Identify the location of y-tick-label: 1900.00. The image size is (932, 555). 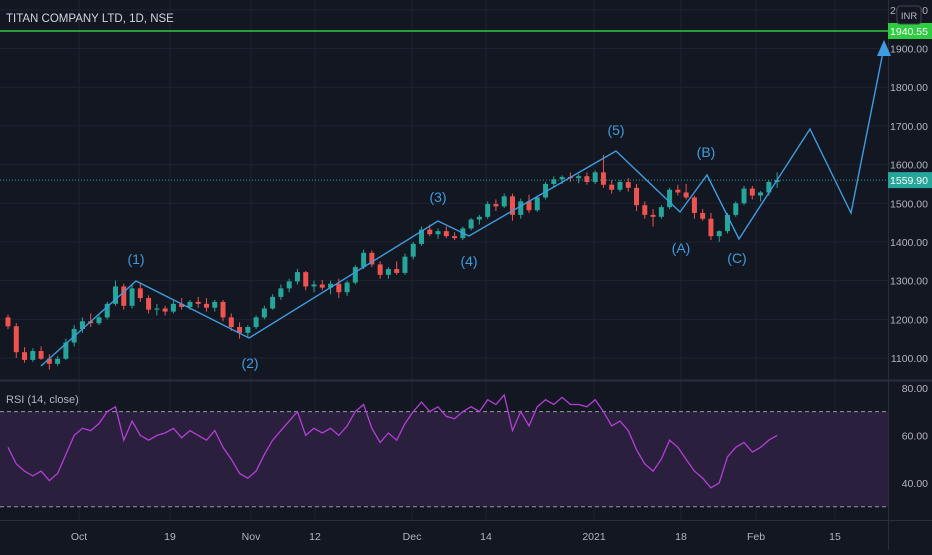
(909, 50).